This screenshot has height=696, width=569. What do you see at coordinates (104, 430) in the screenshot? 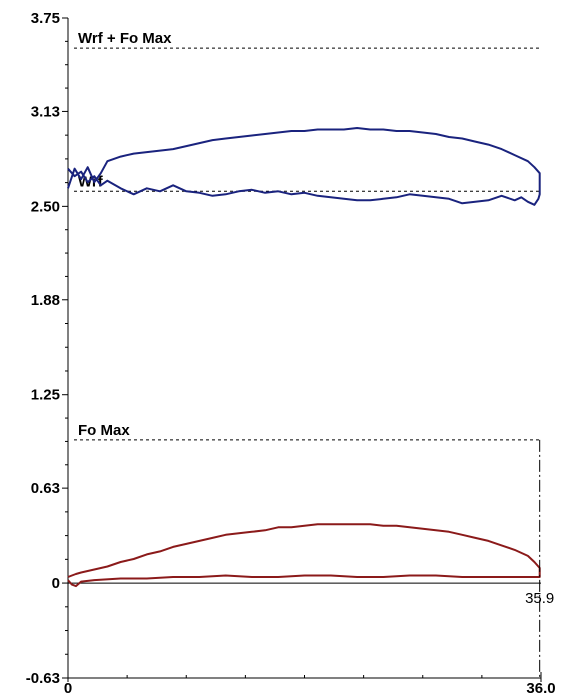
I see `reference-line-label: Fo Max` at bounding box center [104, 430].